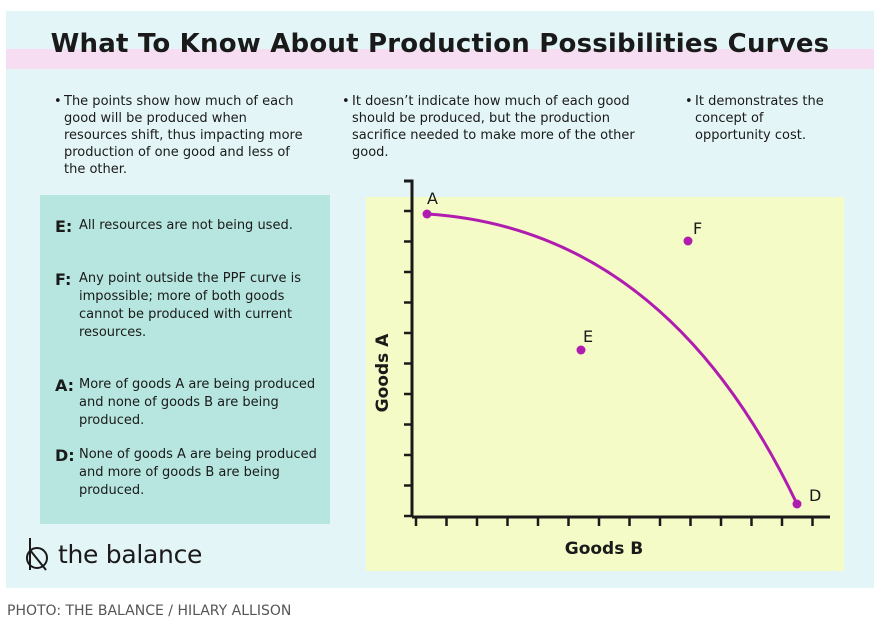  Describe the element at coordinates (63, 279) in the screenshot. I see `legend-key: F:` at that location.